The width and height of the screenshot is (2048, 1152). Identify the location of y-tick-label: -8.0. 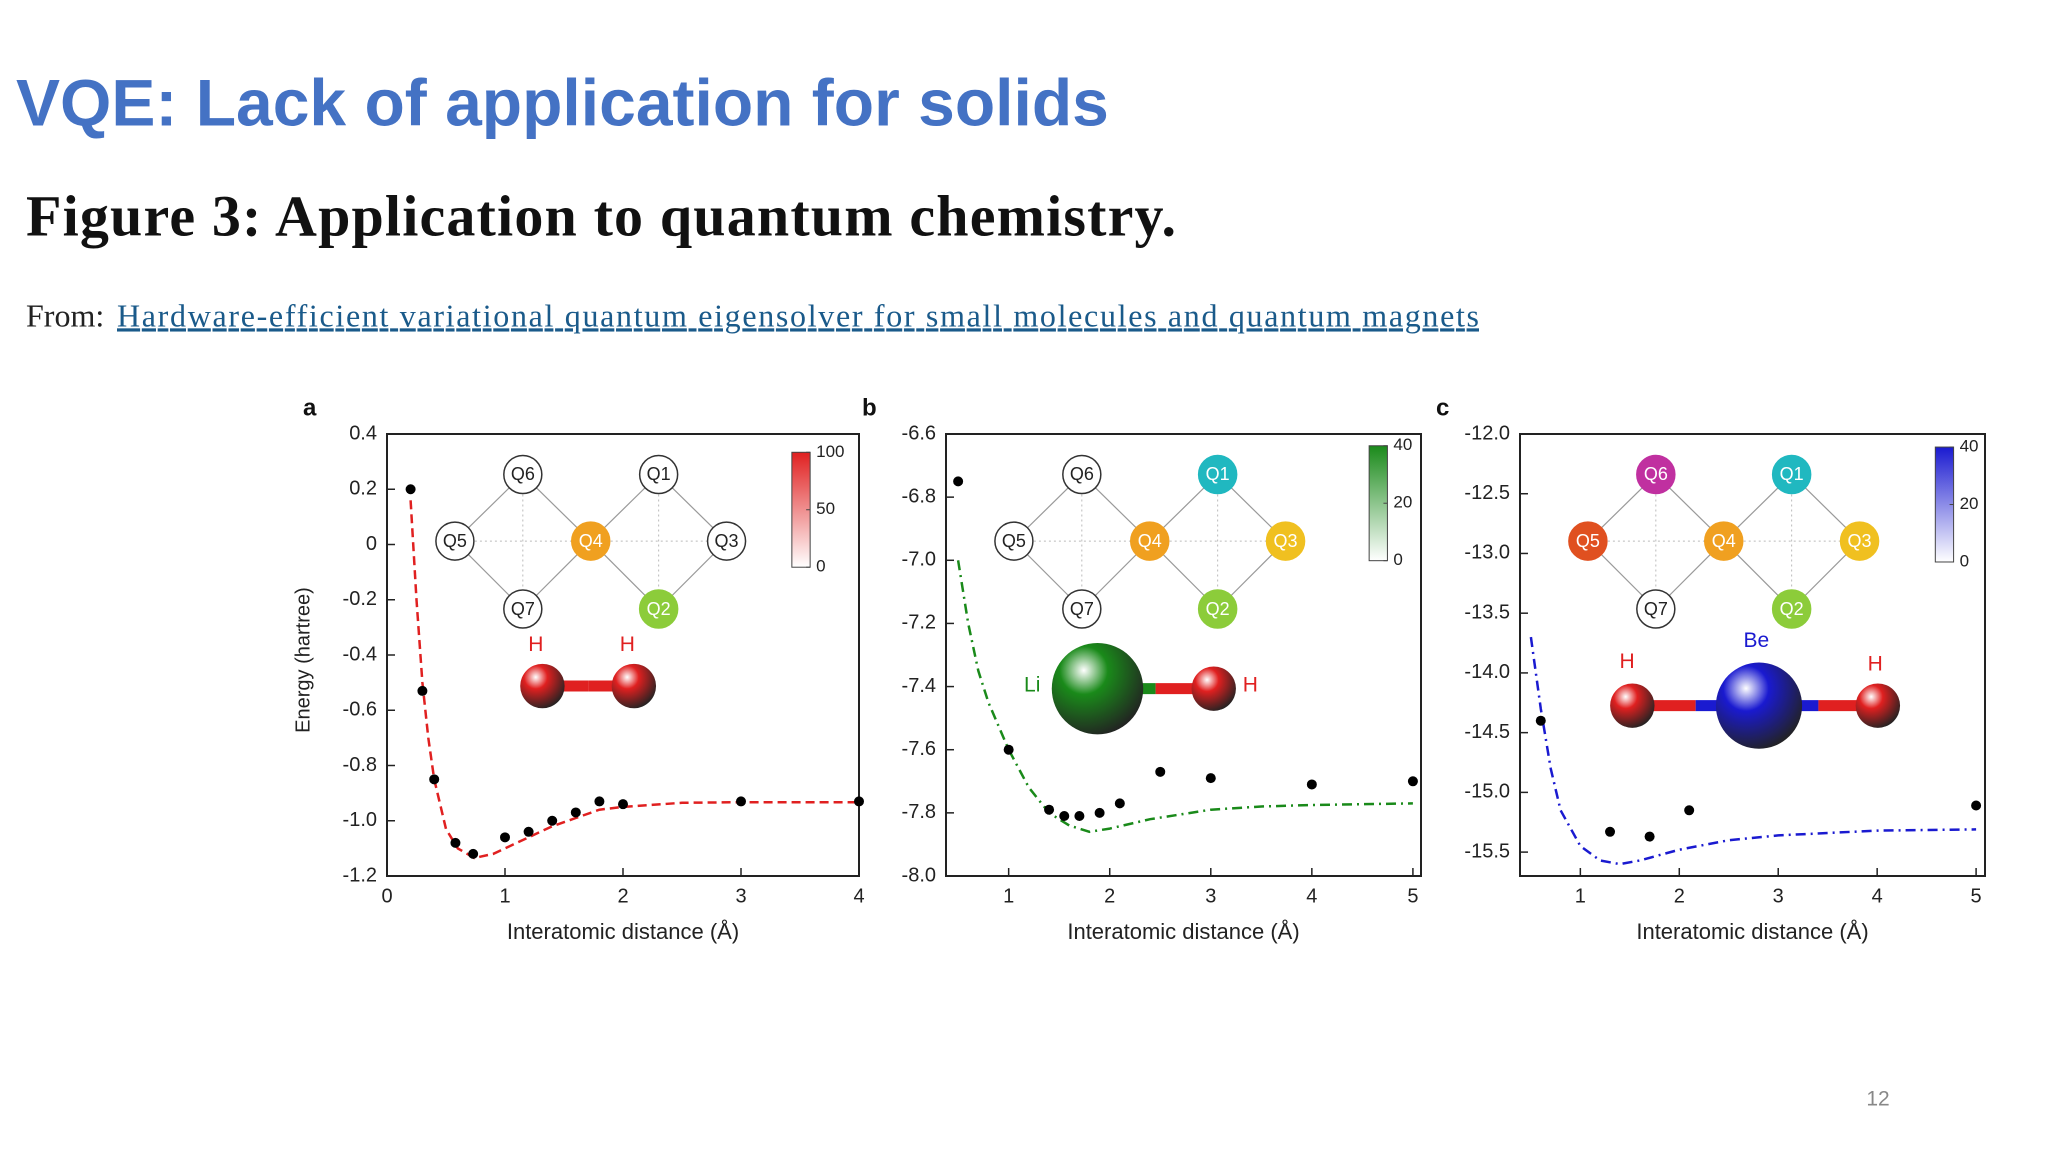
(919, 875).